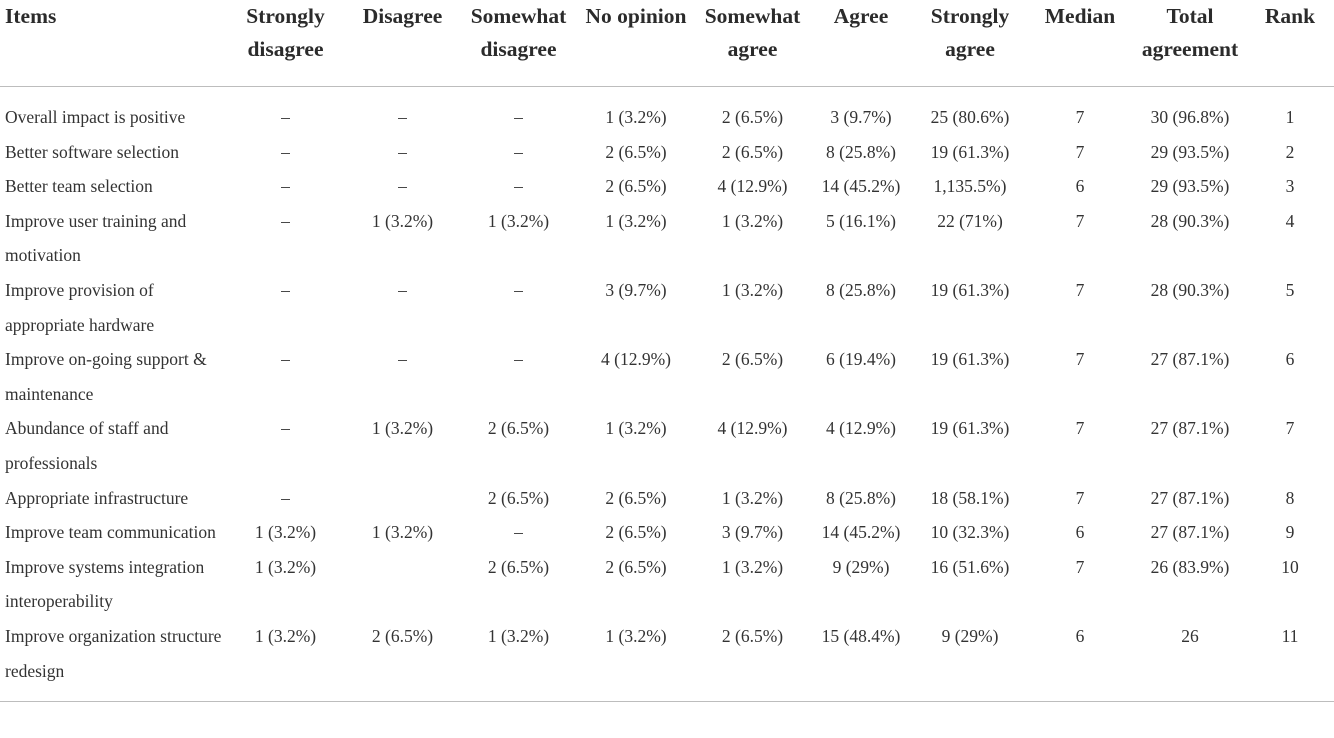 This screenshot has width=1334, height=738. I want to click on cell-strongly-agree: 9 (29%), so click(970, 635).